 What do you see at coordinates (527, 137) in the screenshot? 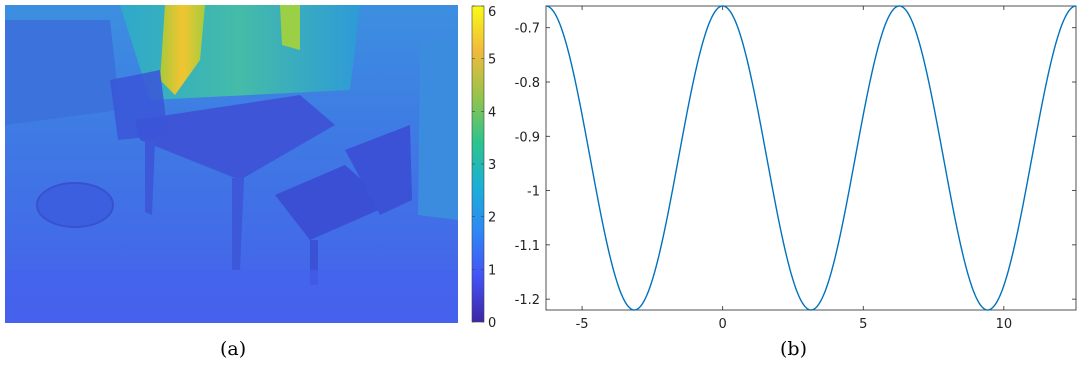
I see `y-tick-label: -0.9` at bounding box center [527, 137].